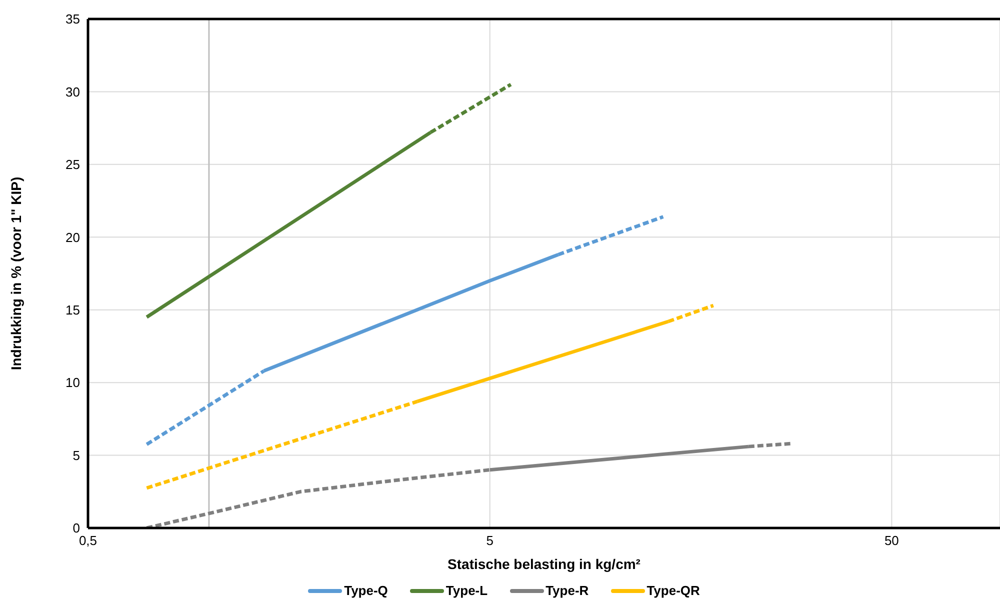  Describe the element at coordinates (73, 92) in the screenshot. I see `y-tick-label: 30` at that location.